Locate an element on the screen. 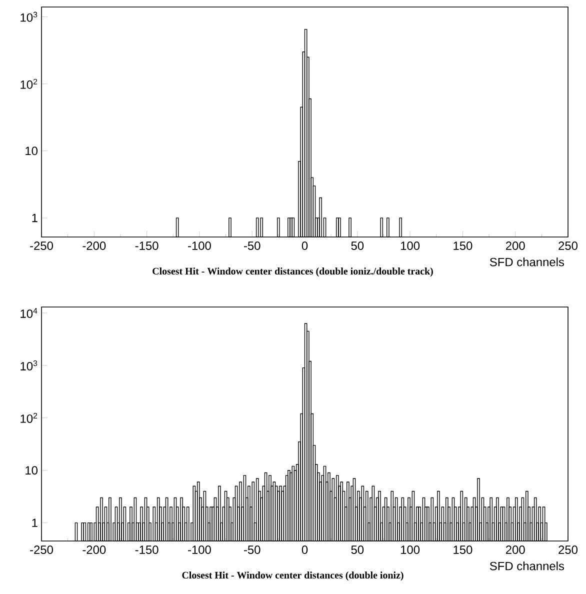 Image resolution: width=586 pixels, height=594 pixels. text: Closest Hit - Window center distances (double ioniz) is located at coordinates (293, 576).